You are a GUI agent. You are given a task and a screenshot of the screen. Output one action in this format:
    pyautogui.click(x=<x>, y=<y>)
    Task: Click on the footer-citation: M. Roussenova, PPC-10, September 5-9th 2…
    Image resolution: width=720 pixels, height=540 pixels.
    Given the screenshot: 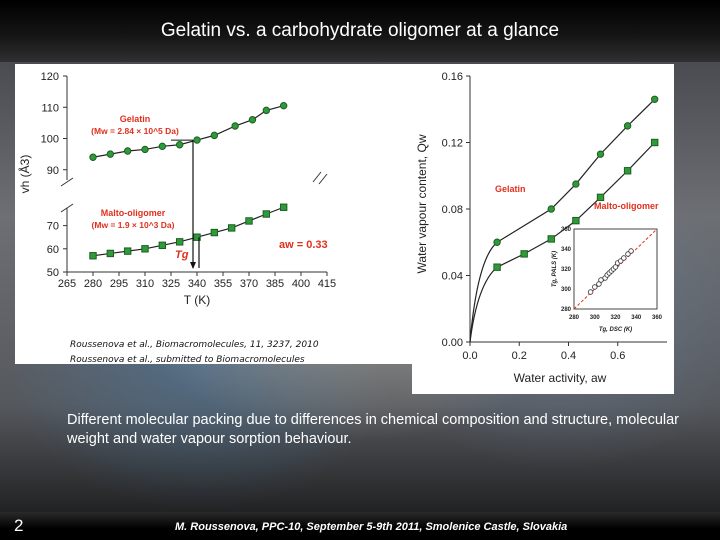 What is the action you would take?
    pyautogui.click(x=371, y=527)
    